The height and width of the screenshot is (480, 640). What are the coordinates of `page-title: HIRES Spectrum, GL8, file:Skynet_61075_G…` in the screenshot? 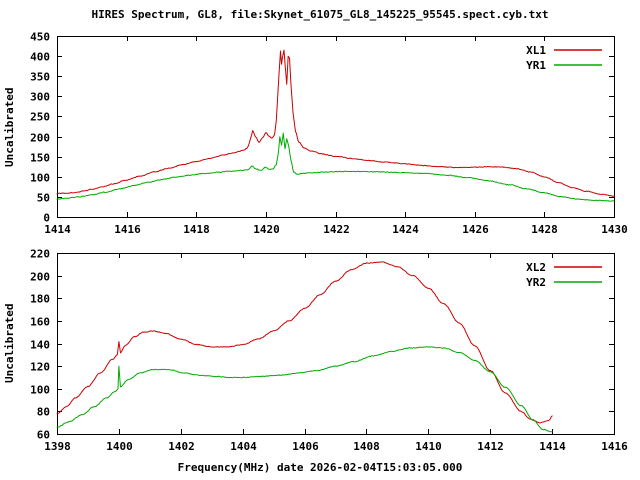 It's located at (320, 14).